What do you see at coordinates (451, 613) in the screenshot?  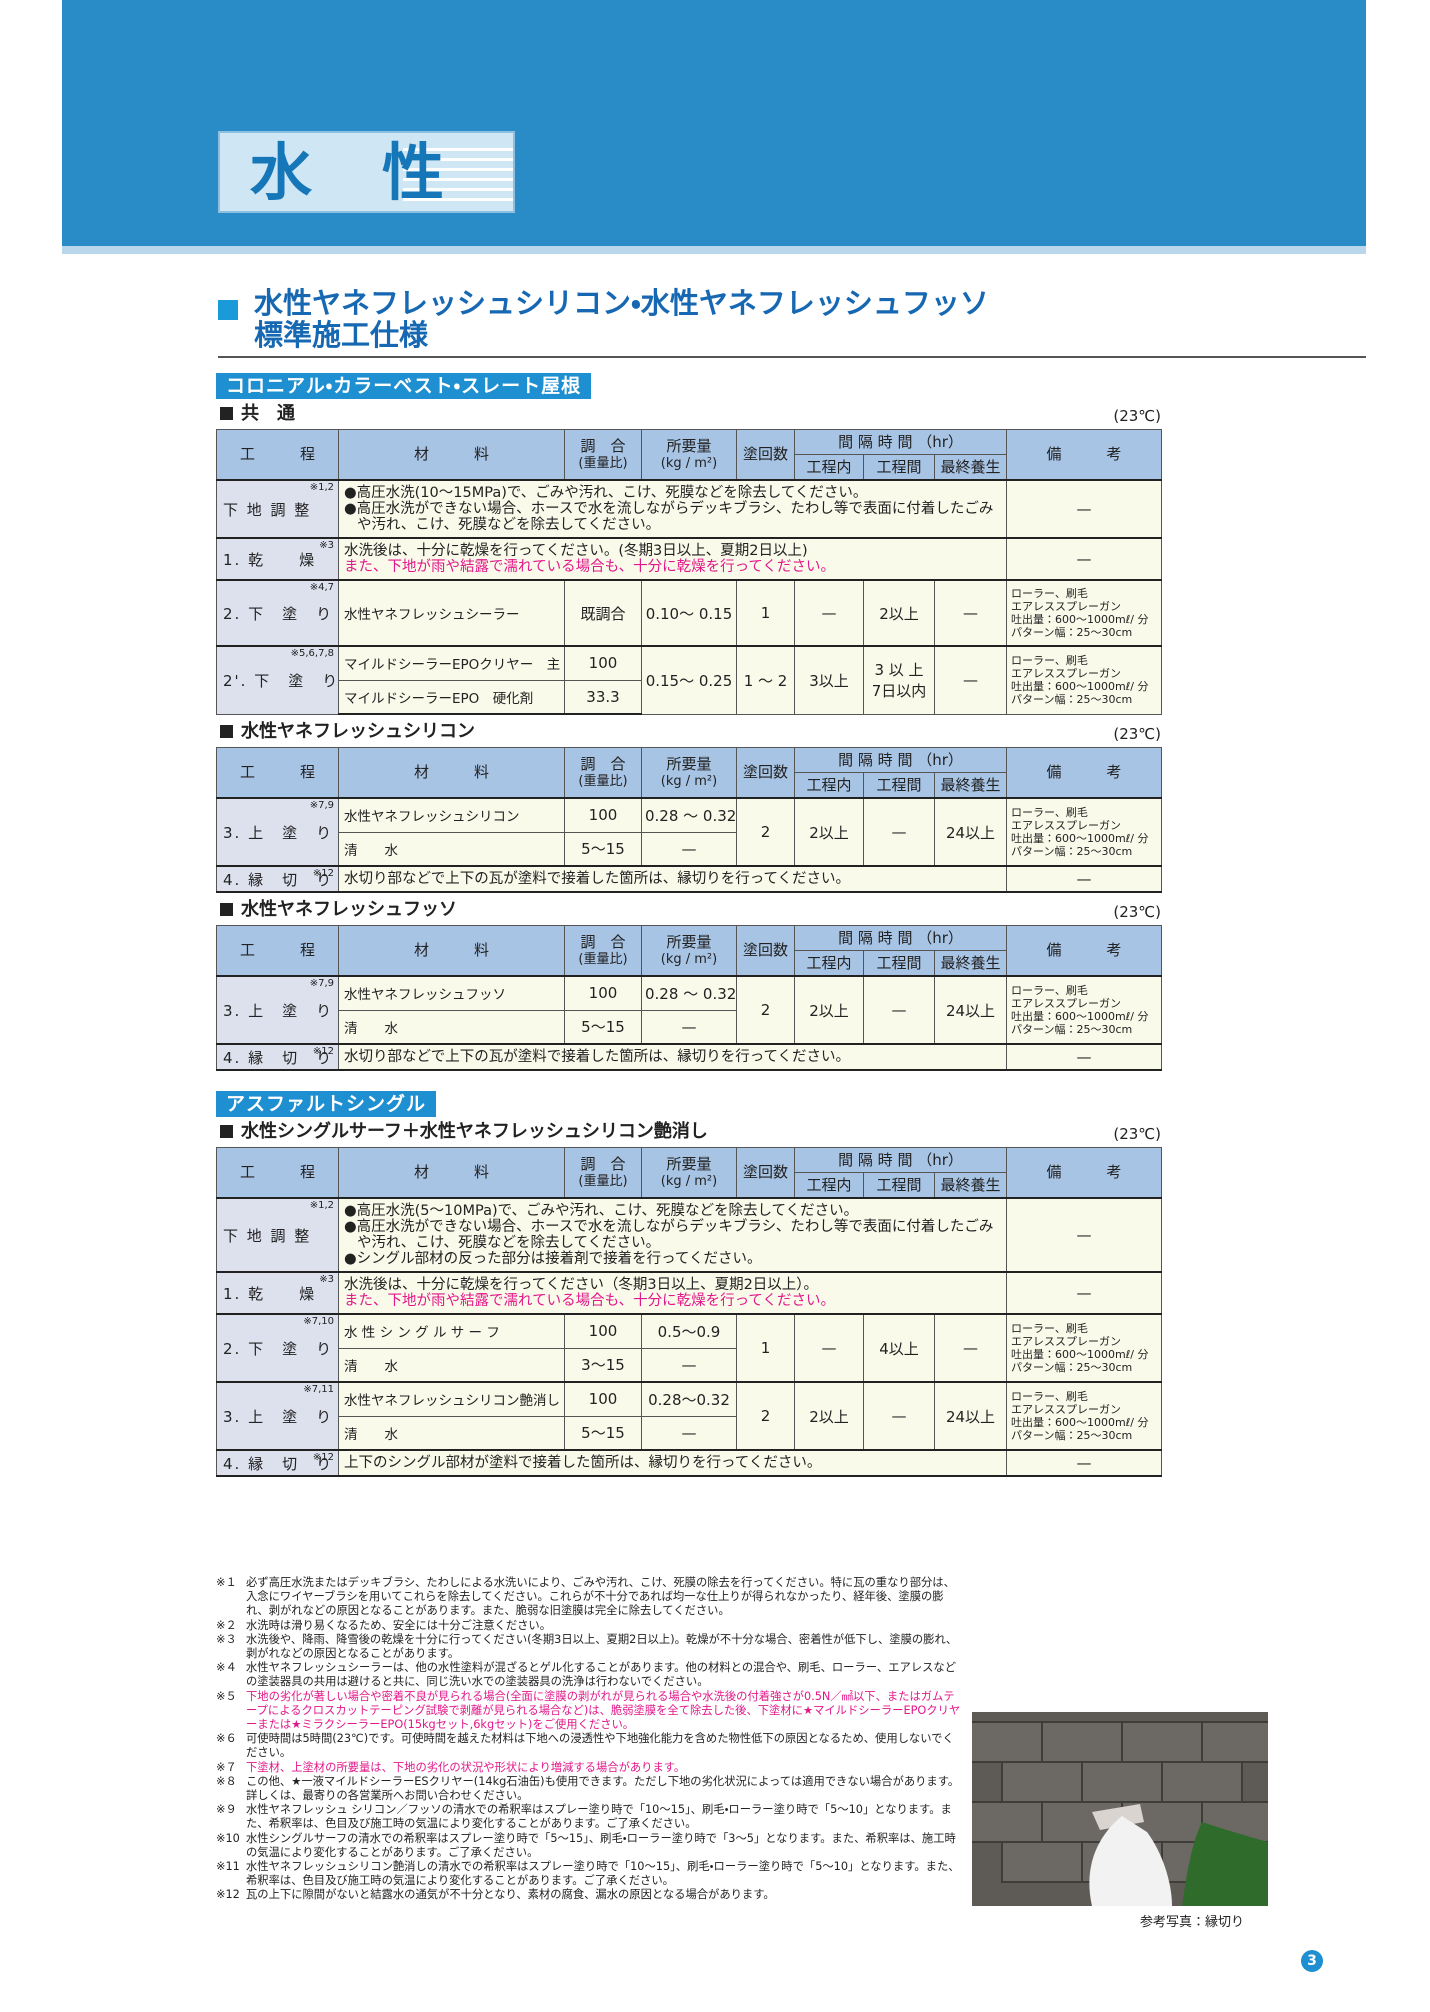 I see `material: 水性ヤネフレッシュシーラー` at bounding box center [451, 613].